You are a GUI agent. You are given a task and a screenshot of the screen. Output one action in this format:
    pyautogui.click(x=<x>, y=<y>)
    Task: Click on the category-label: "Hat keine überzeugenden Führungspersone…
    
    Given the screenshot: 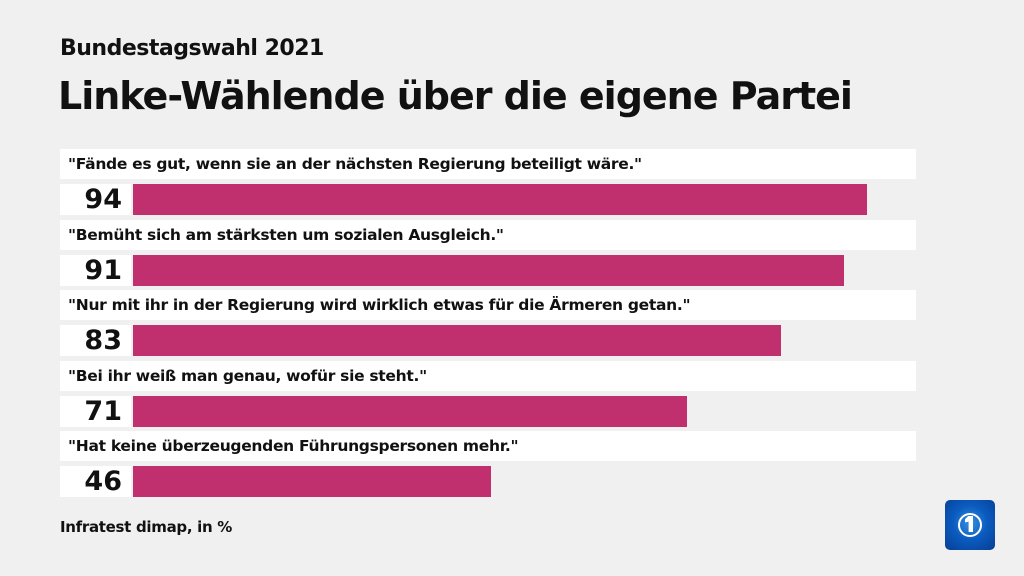 What is the action you would take?
    pyautogui.click(x=488, y=446)
    